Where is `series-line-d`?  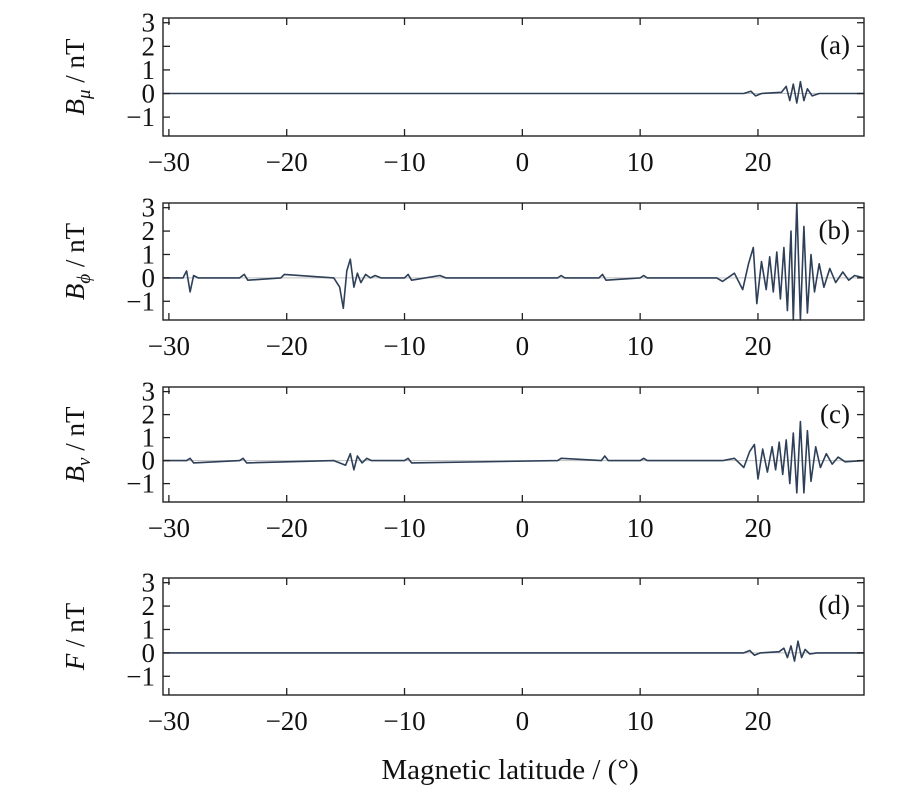 series-line-d is located at coordinates (513, 651).